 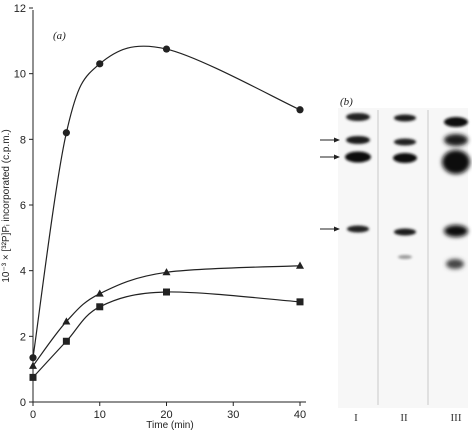 I want to click on y-tick-label: 6, so click(x=23, y=206).